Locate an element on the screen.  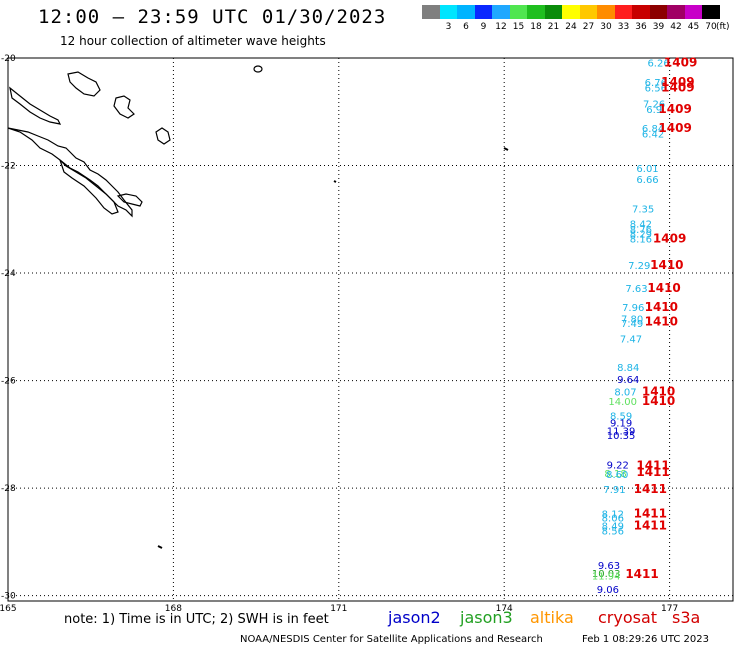
scale-label: 18 is located at coordinates (536, 27).